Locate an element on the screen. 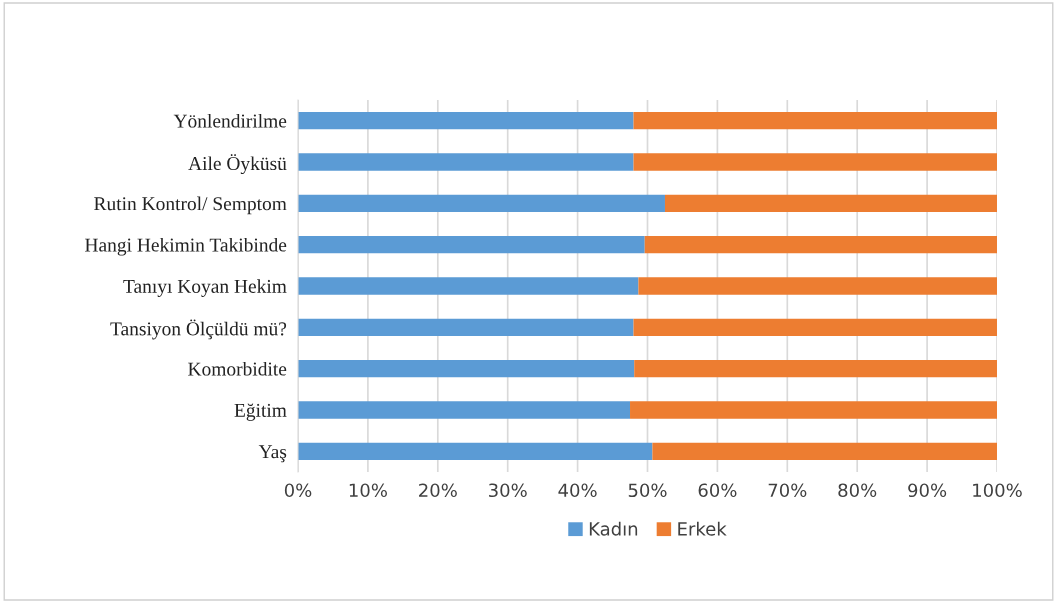  y-tick-label: Rutin Kontrol/ Semptom is located at coordinates (190, 205).